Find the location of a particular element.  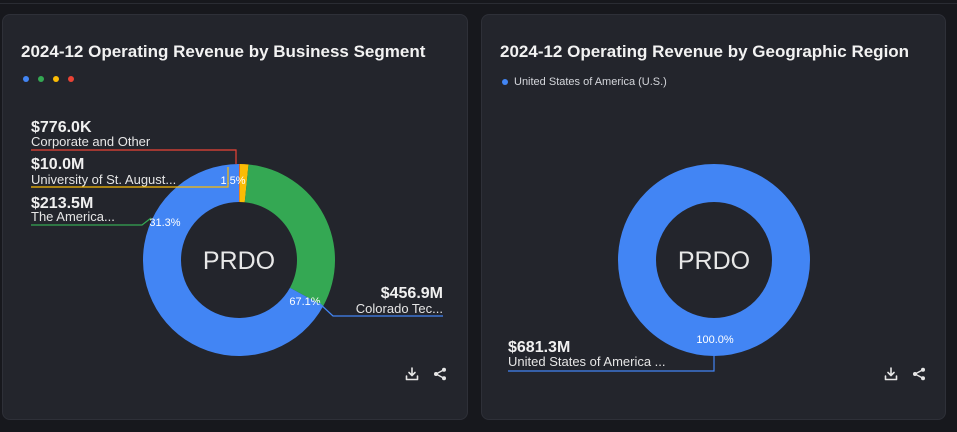

top-divider is located at coordinates (478, 2).